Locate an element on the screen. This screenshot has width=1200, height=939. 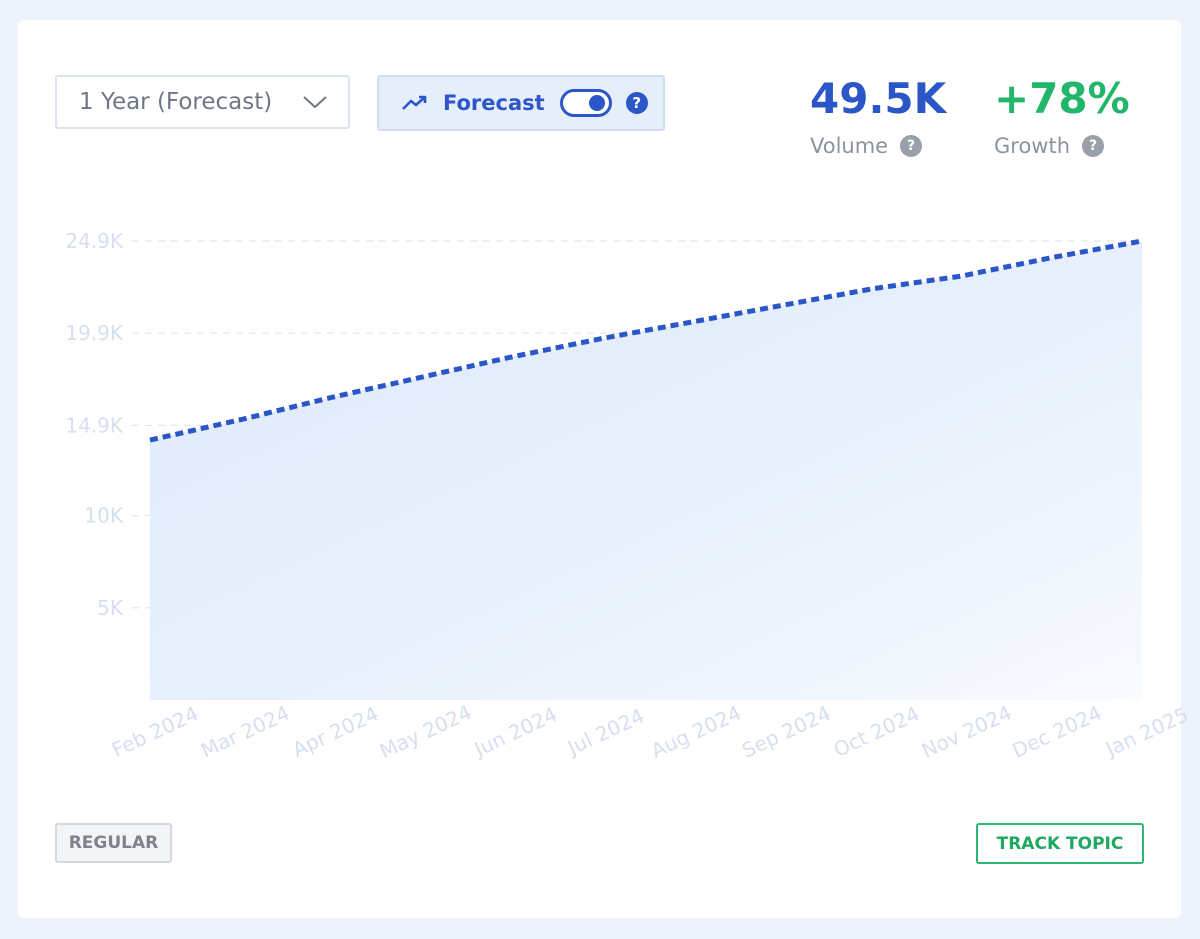
y-tick-label: 19.9K is located at coordinates (94, 333).